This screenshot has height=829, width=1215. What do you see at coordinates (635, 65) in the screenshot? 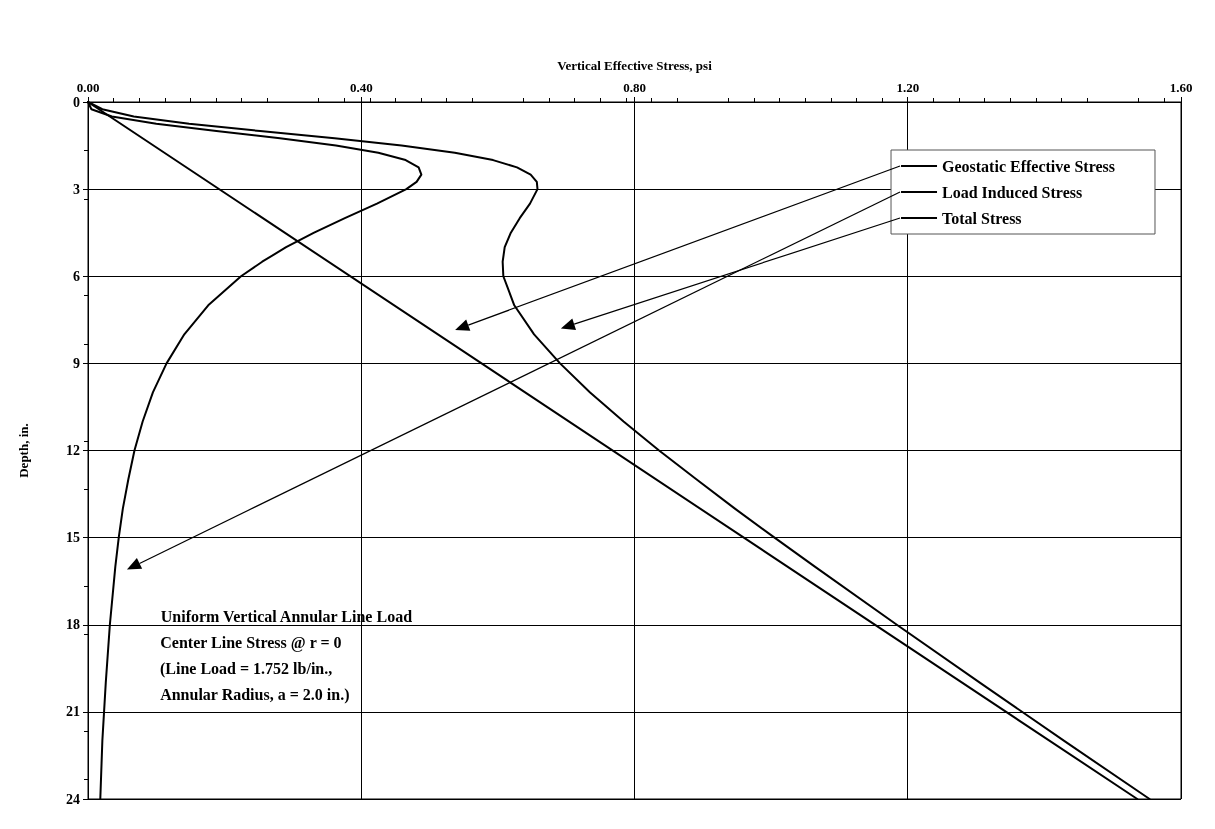
I see `x-axis-title: Vertical Effective Stress, psi` at bounding box center [635, 65].